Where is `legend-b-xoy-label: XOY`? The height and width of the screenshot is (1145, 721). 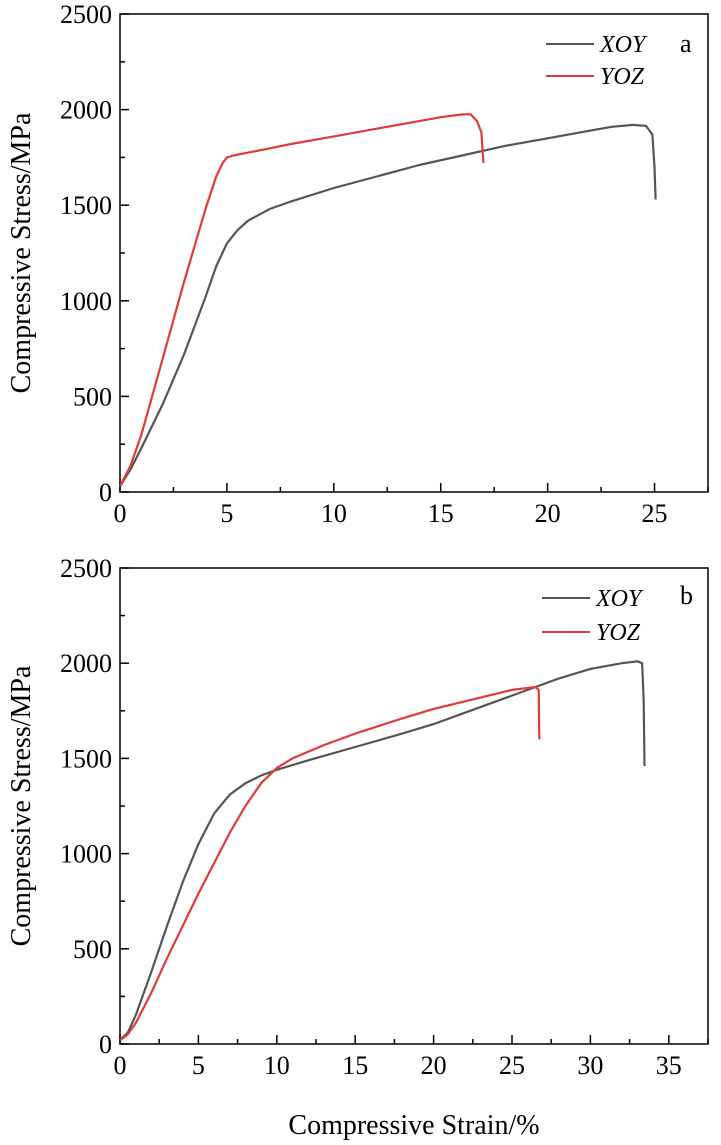
legend-b-xoy-label: XOY is located at coordinates (619, 599).